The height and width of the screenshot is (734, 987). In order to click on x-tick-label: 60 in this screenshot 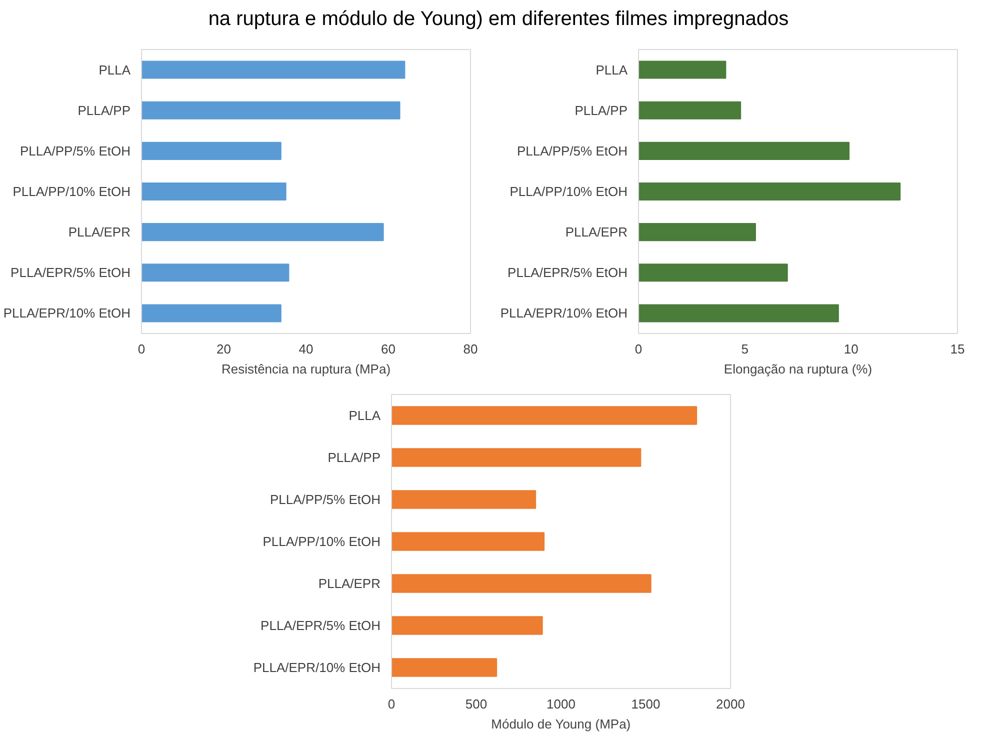, I will do `click(388, 349)`.